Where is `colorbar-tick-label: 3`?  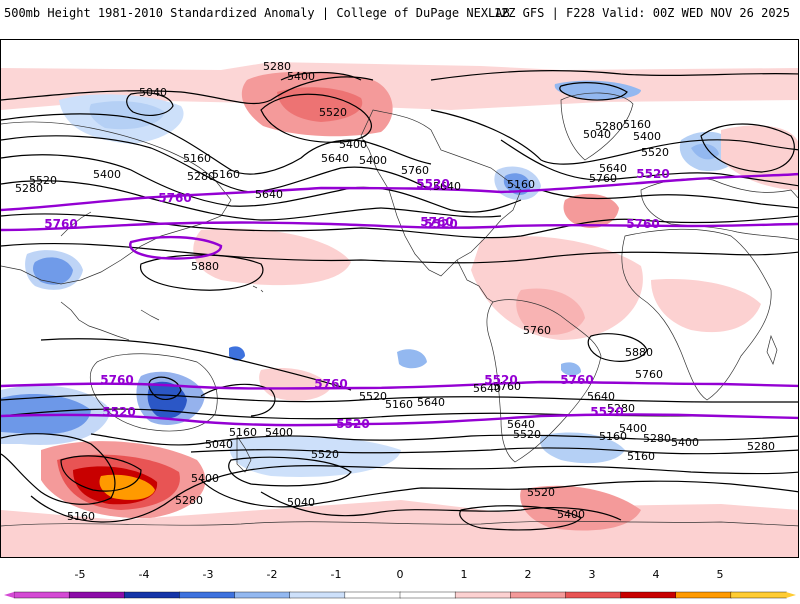 colorbar-tick-label: 3 is located at coordinates (592, 574).